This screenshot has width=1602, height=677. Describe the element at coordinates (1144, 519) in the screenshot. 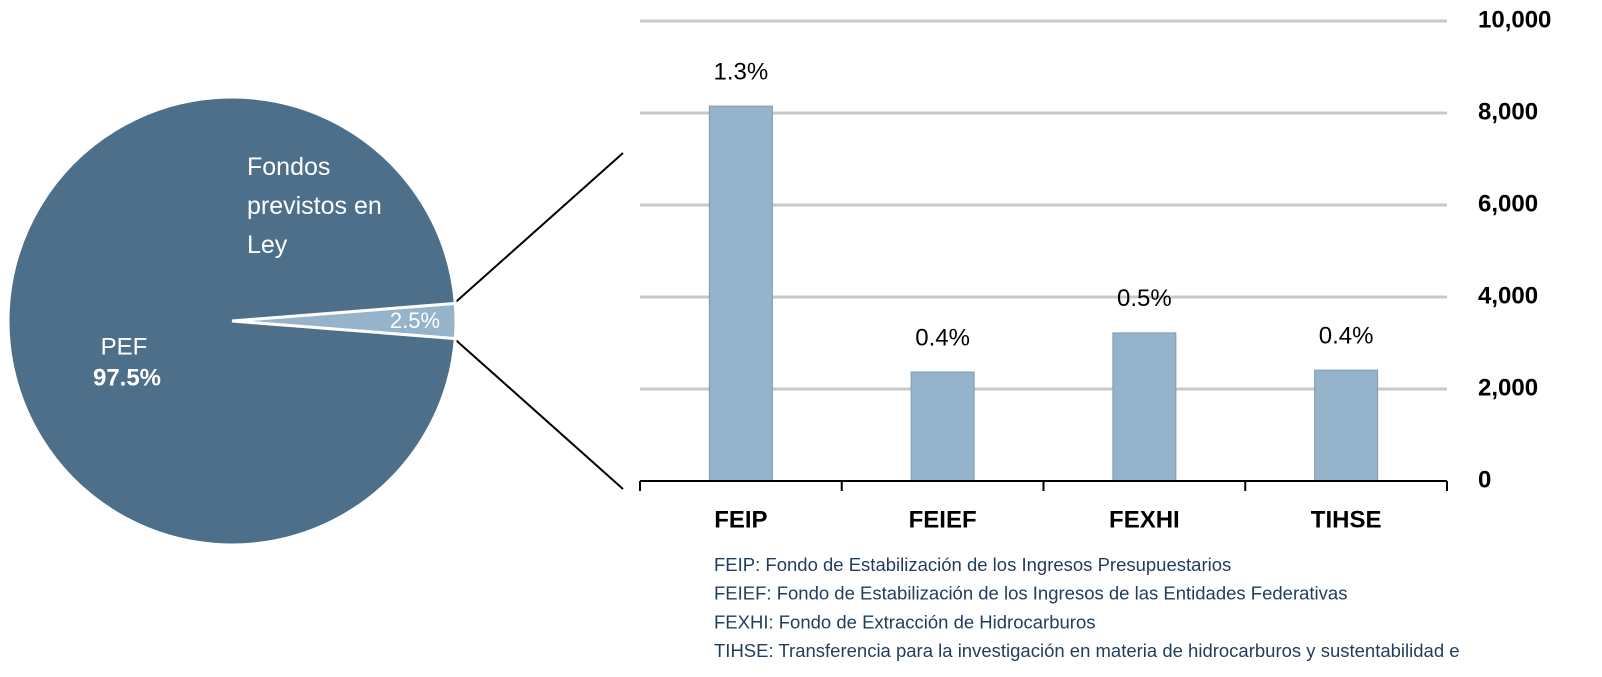

I see `x-tick-label: FEXHI` at that location.